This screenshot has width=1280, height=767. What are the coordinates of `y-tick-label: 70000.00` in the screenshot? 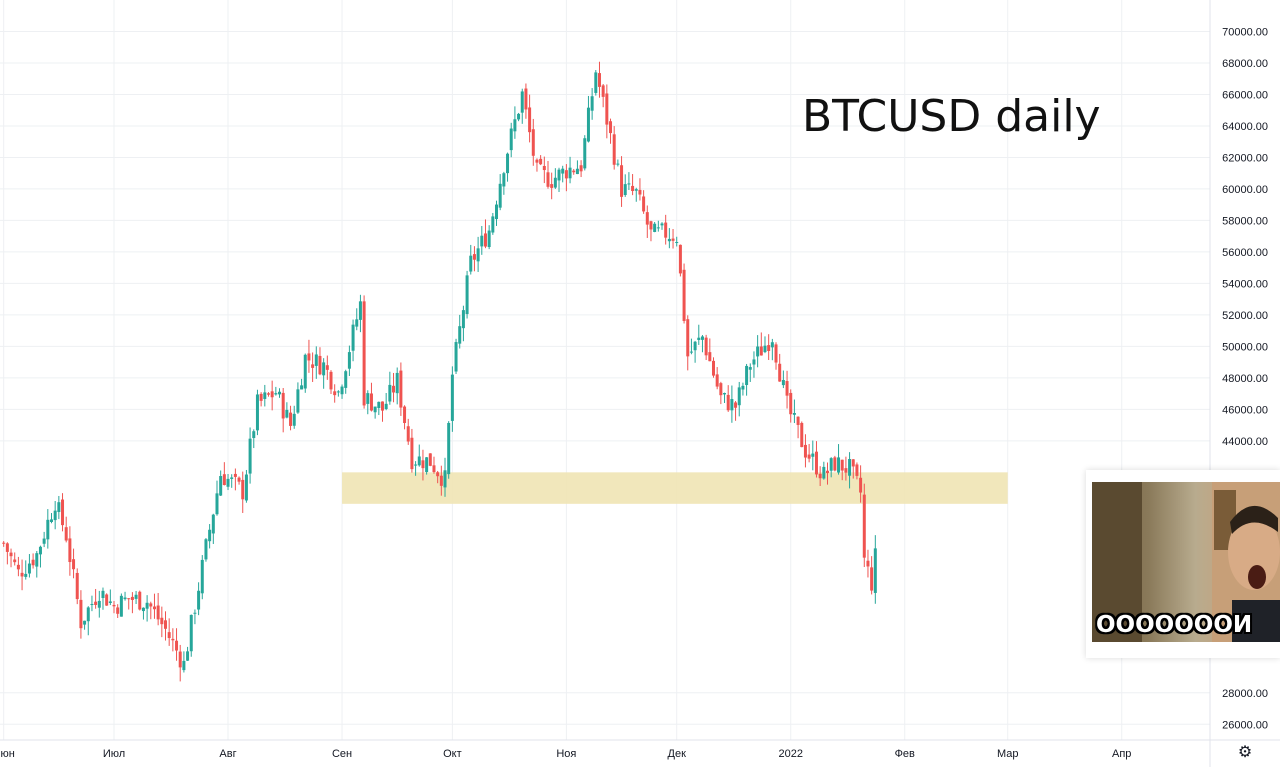 It's located at (1245, 32).